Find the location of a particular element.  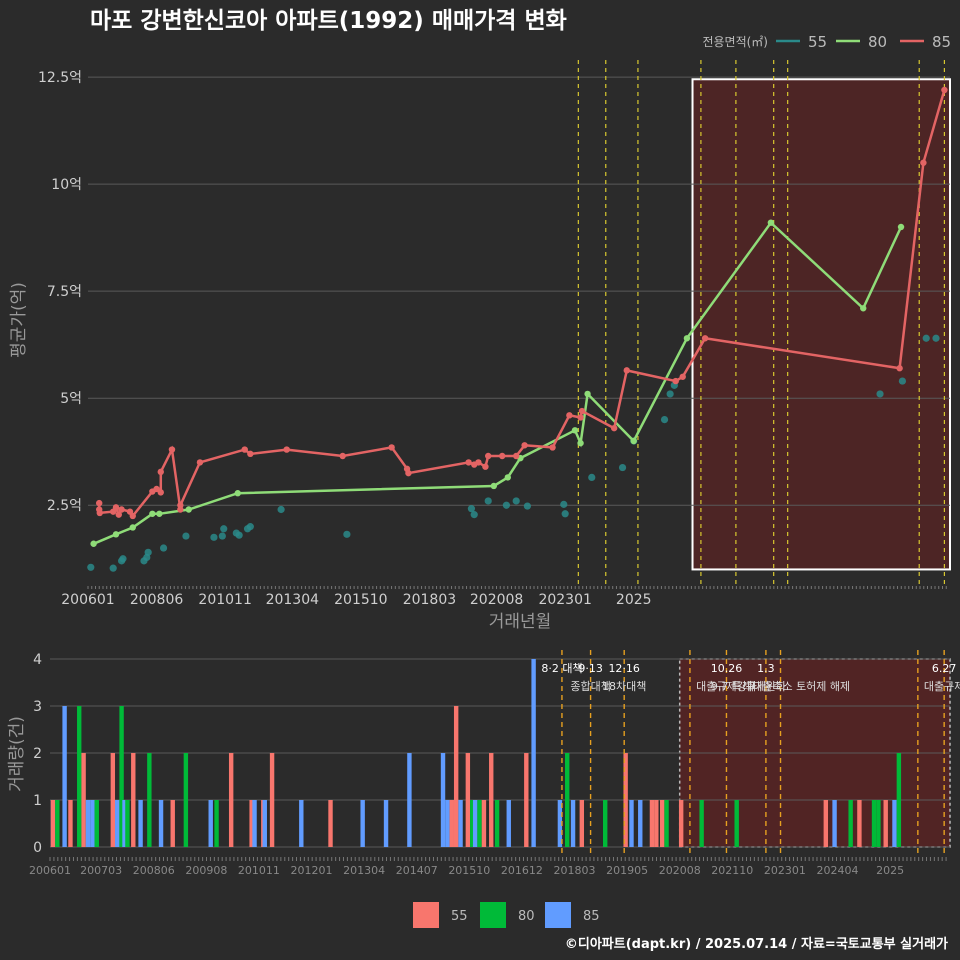

x-tick-label: 201304 is located at coordinates (293, 600).